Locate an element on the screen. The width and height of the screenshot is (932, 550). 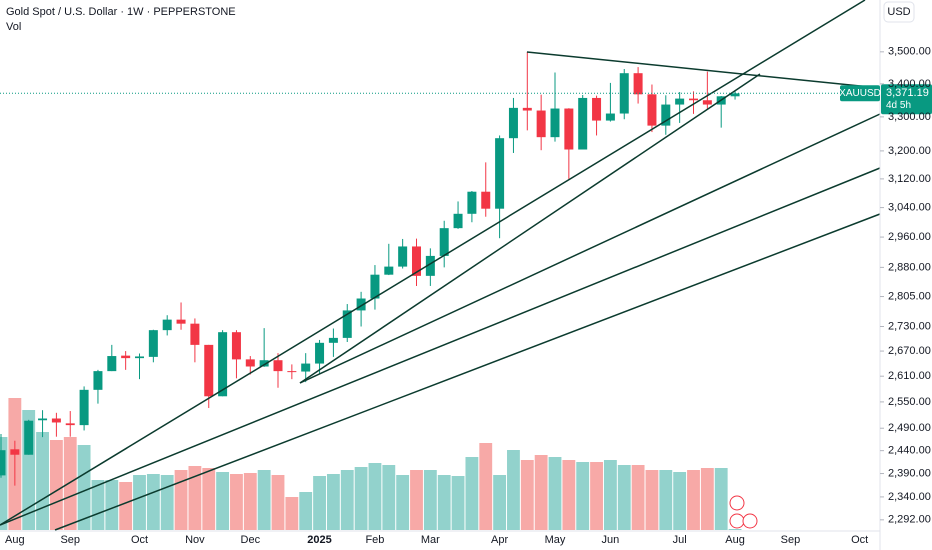
x-tick-label: Aug is located at coordinates (15, 540).